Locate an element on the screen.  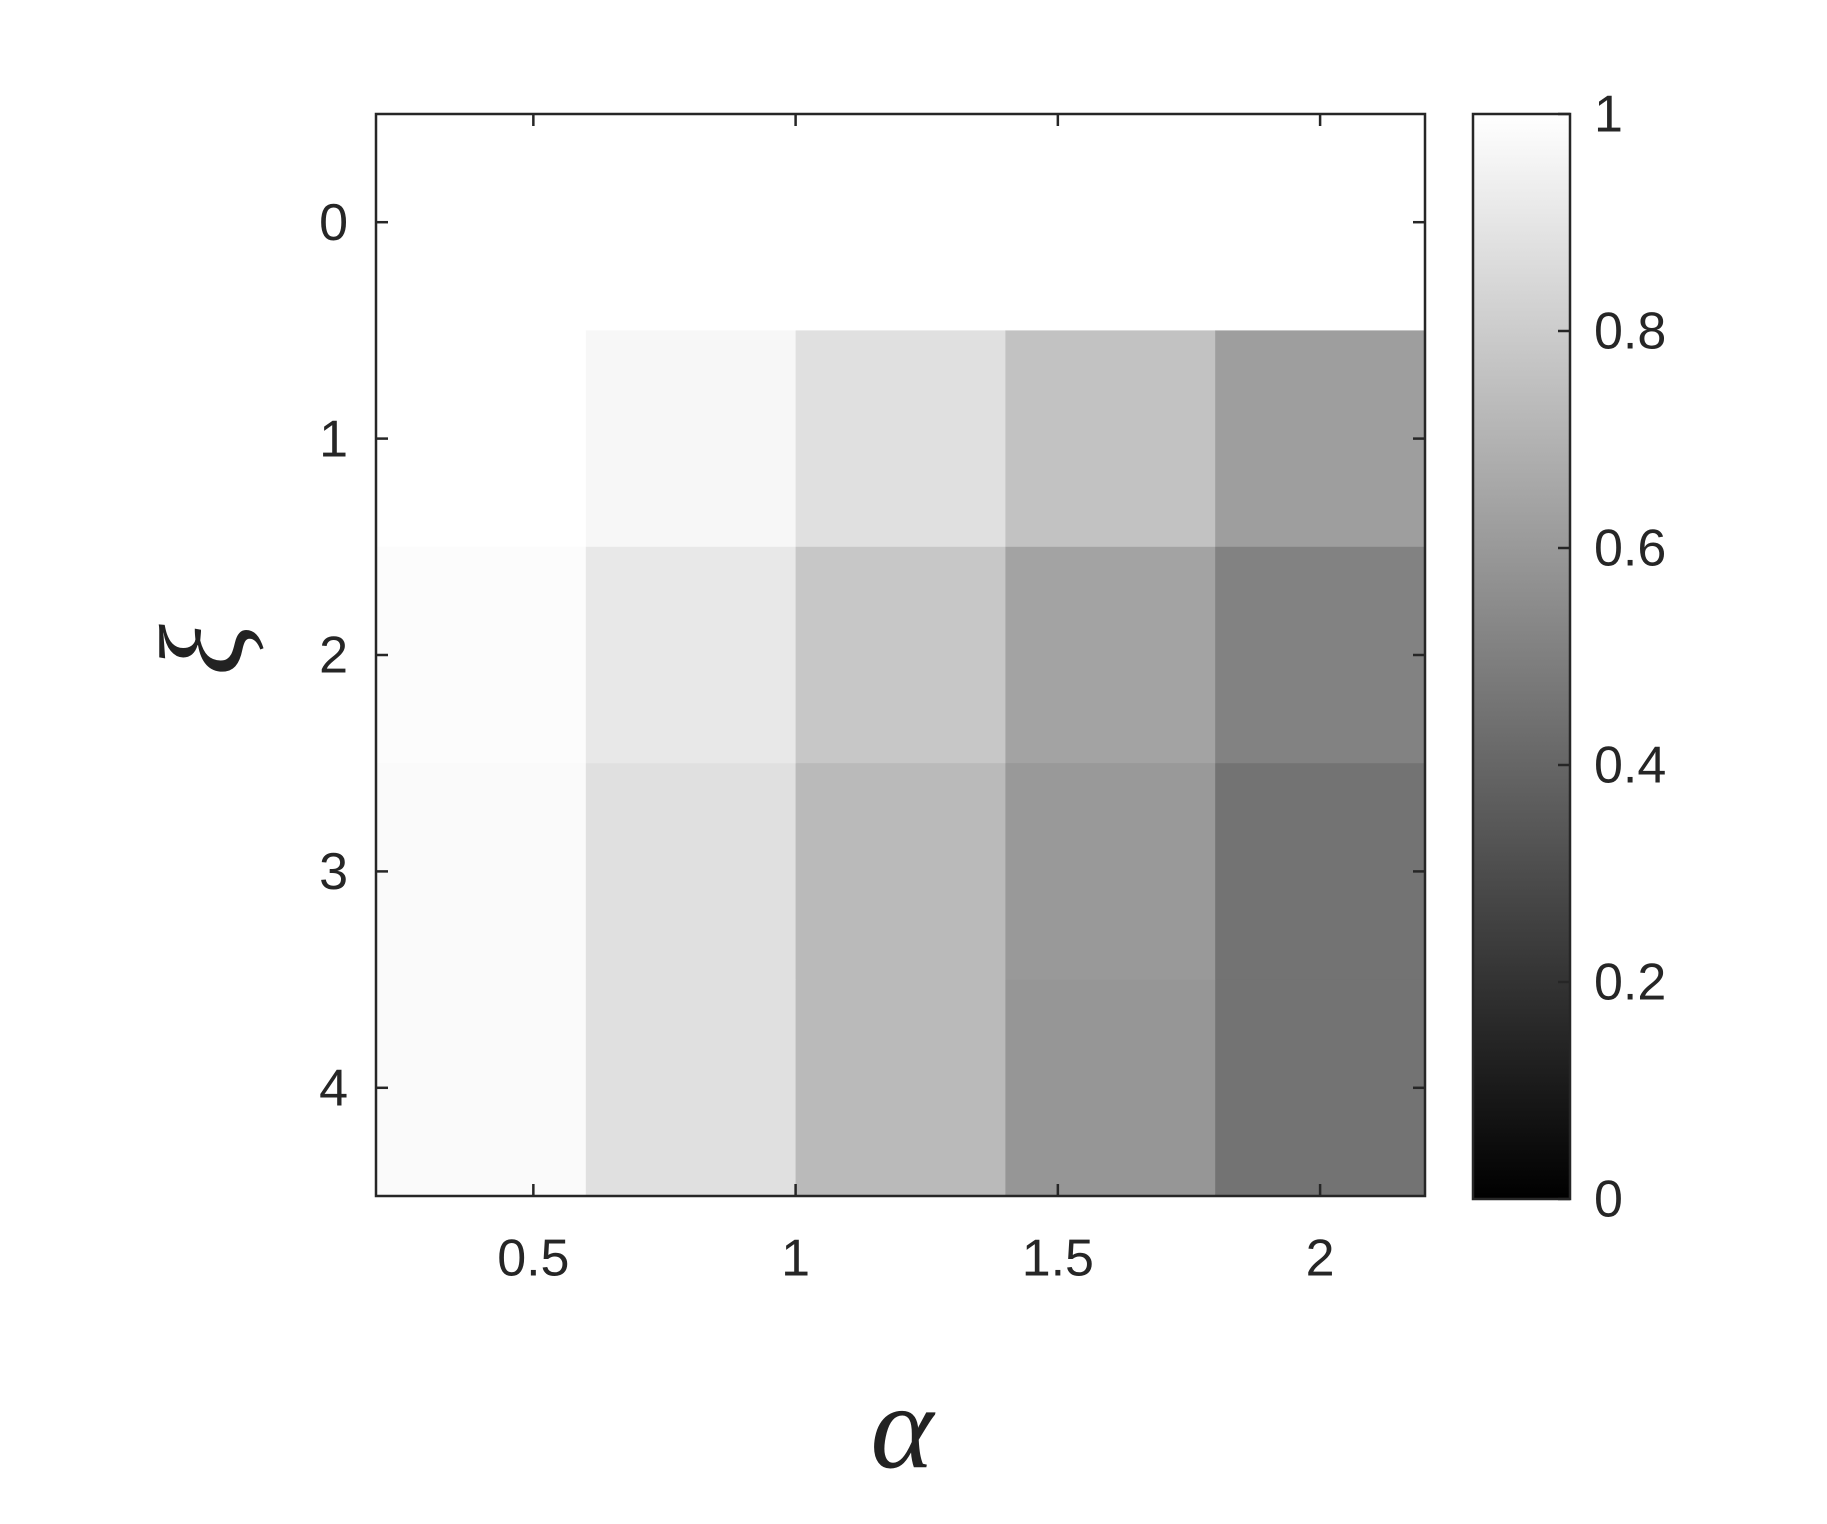
colorbar-tick-label: 0.8 is located at coordinates (1630, 332).